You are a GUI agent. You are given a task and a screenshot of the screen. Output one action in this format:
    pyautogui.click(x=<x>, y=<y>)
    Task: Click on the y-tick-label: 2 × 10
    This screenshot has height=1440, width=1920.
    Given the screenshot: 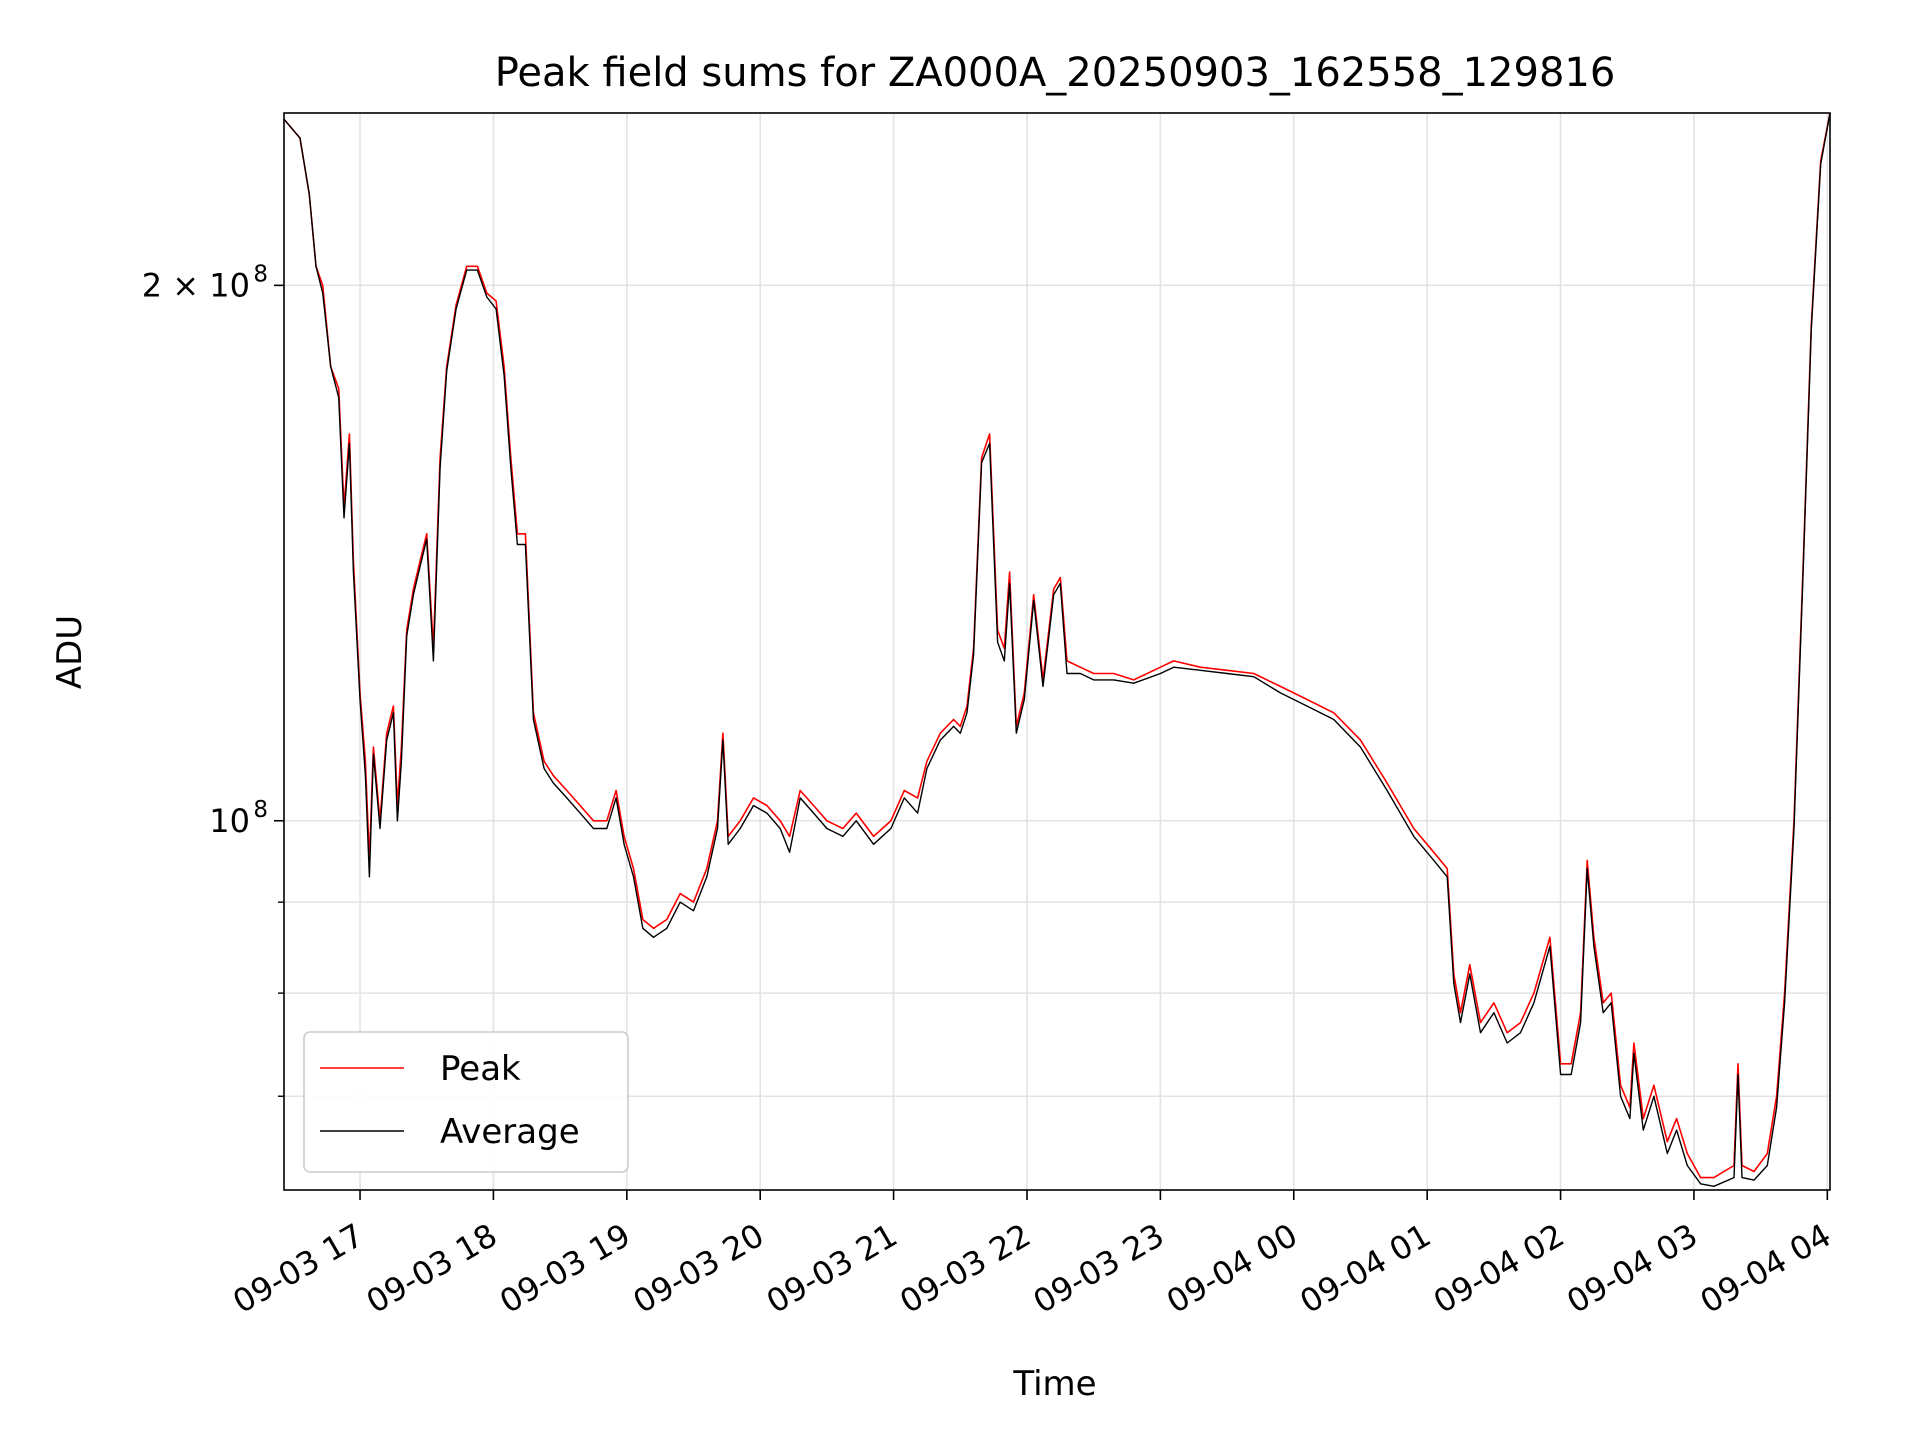 What is the action you would take?
    pyautogui.click(x=196, y=285)
    